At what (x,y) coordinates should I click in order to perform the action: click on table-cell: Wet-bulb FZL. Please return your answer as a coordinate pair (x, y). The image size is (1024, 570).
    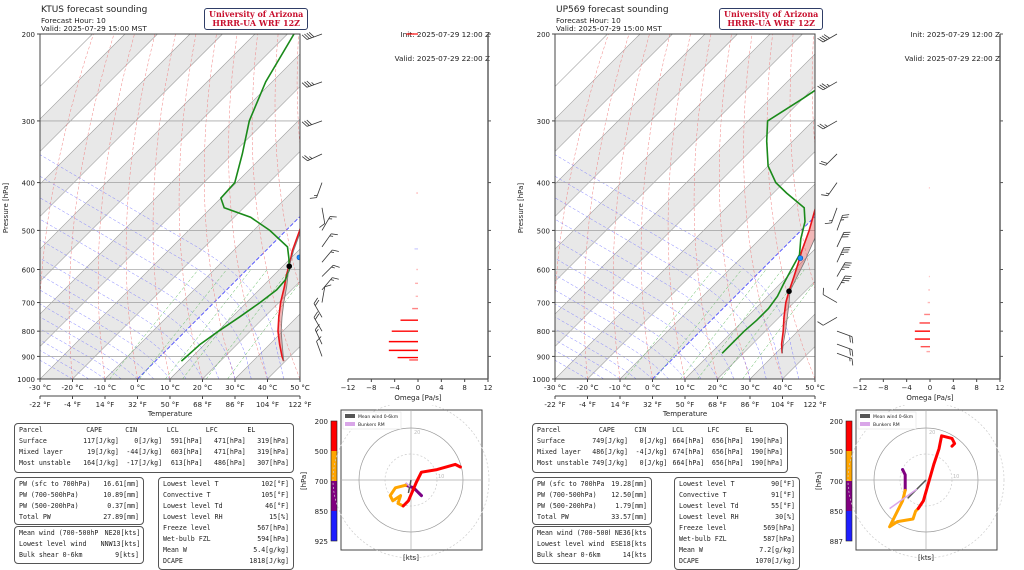
    Looking at the image, I should click on (199, 539).